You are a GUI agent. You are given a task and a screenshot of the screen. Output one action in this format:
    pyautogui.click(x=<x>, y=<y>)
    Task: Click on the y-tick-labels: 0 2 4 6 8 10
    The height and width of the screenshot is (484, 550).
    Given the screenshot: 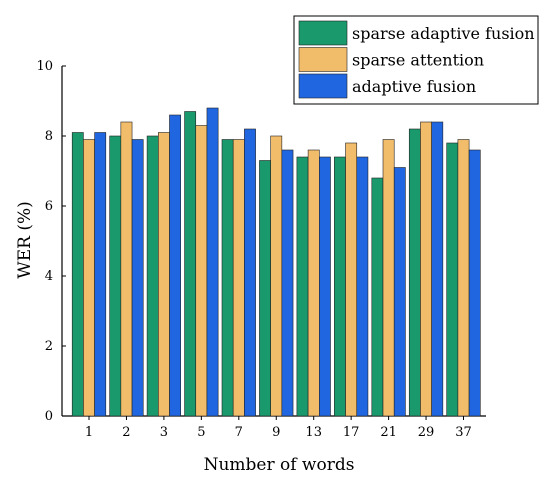 What is the action you would take?
    pyautogui.click(x=51, y=241)
    